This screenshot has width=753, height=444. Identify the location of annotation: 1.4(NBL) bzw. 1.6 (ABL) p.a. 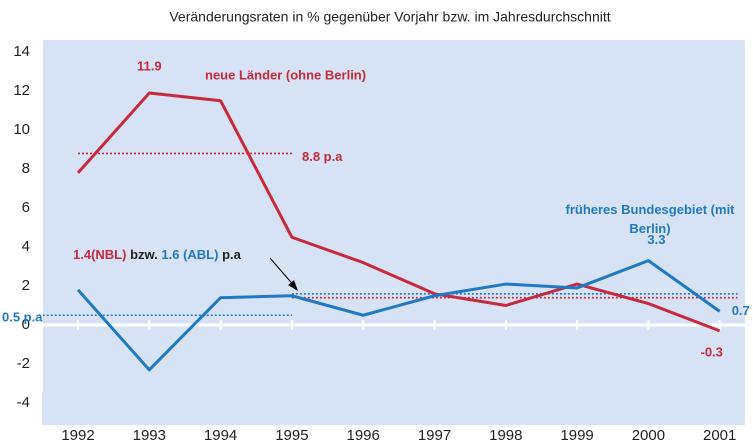
(157, 254).